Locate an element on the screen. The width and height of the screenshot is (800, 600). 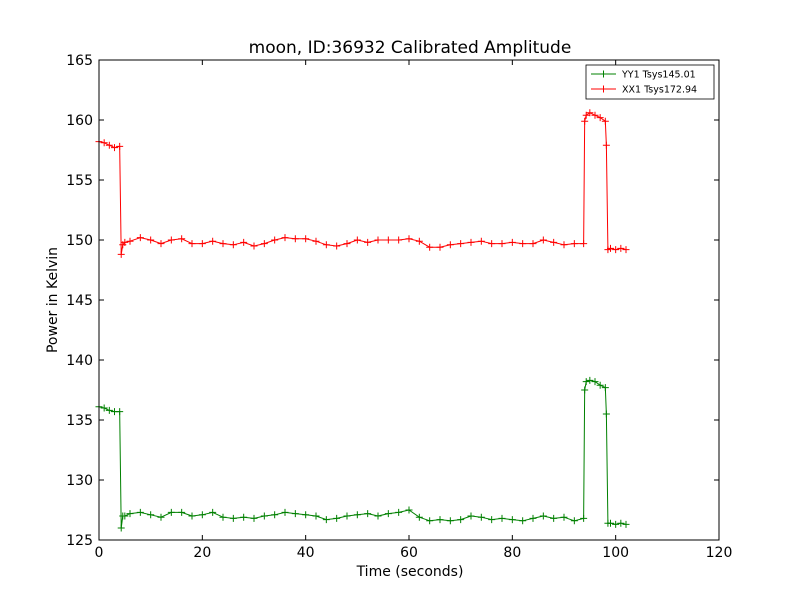
x-tick-label: 60 is located at coordinates (409, 553).